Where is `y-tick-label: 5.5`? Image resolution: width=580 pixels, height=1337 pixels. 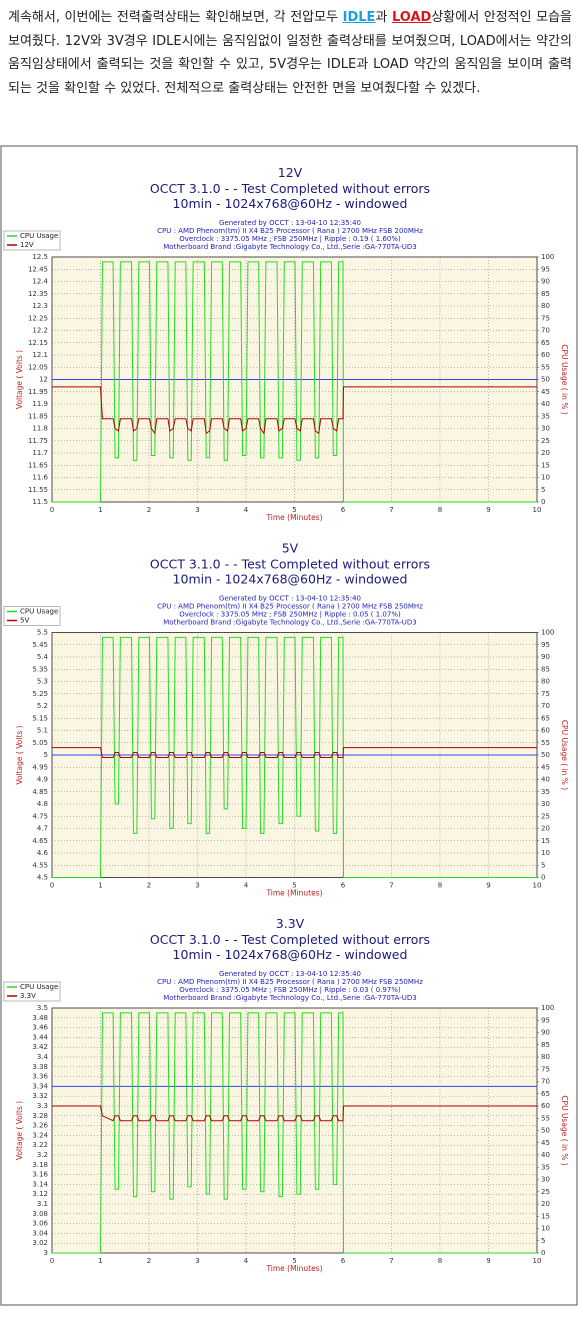 y-tick-label: 5.5 is located at coordinates (42, 633).